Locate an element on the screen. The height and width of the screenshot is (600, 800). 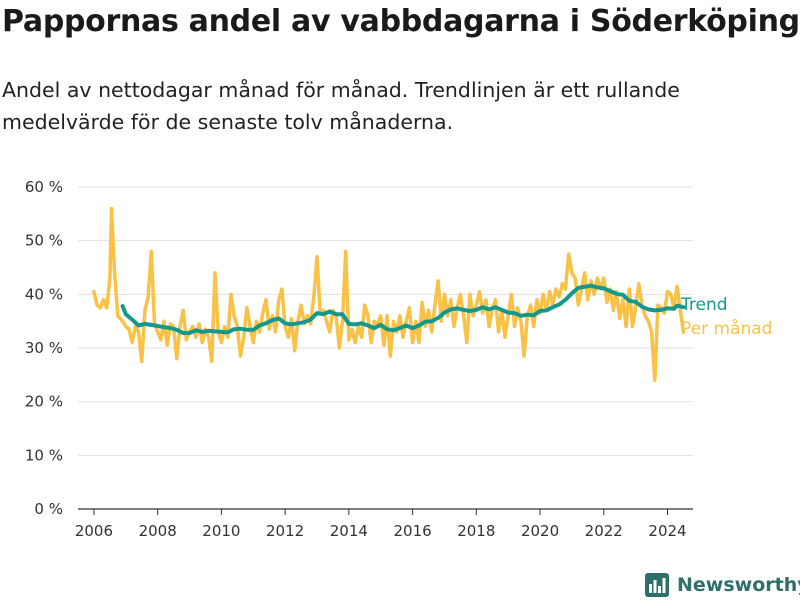
series-line-trend is located at coordinates (403, 309).